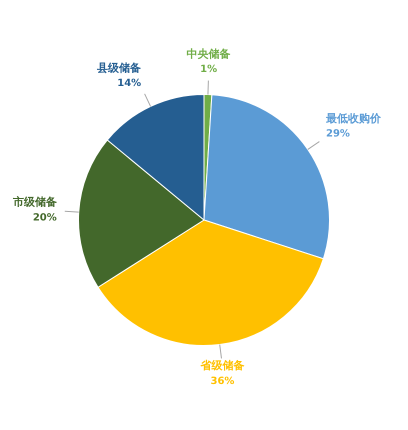 This screenshot has height=430, width=408. I want to click on data-label: 36%, so click(222, 381).